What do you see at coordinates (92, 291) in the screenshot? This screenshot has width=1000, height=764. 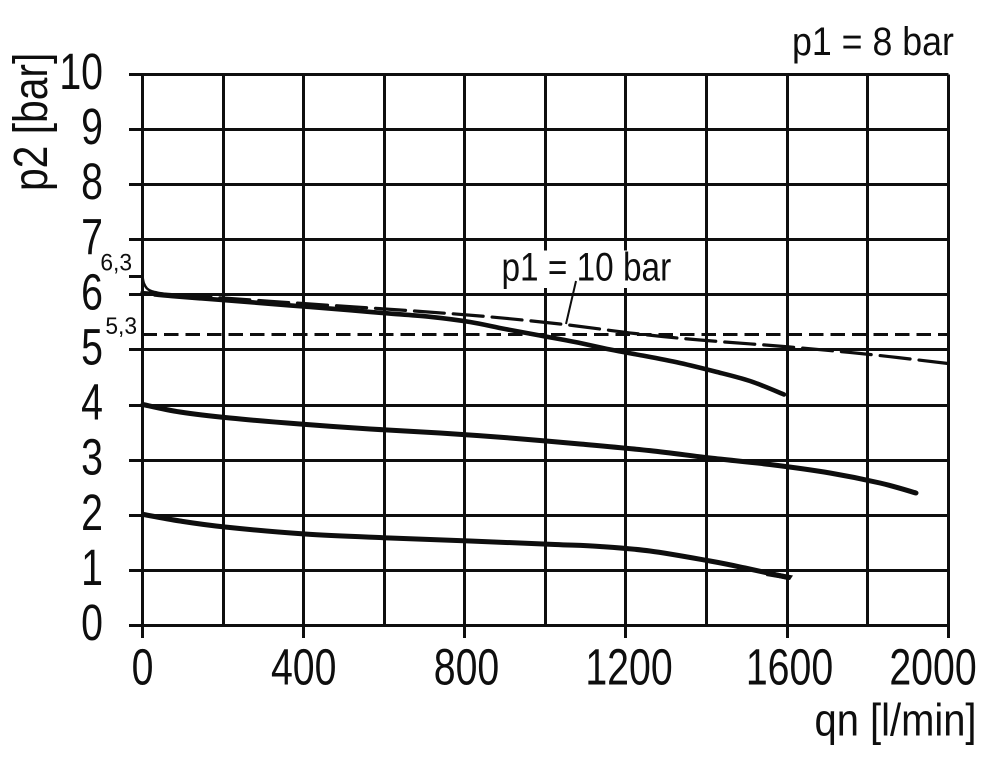 I see `svg-text: 6` at bounding box center [92, 291].